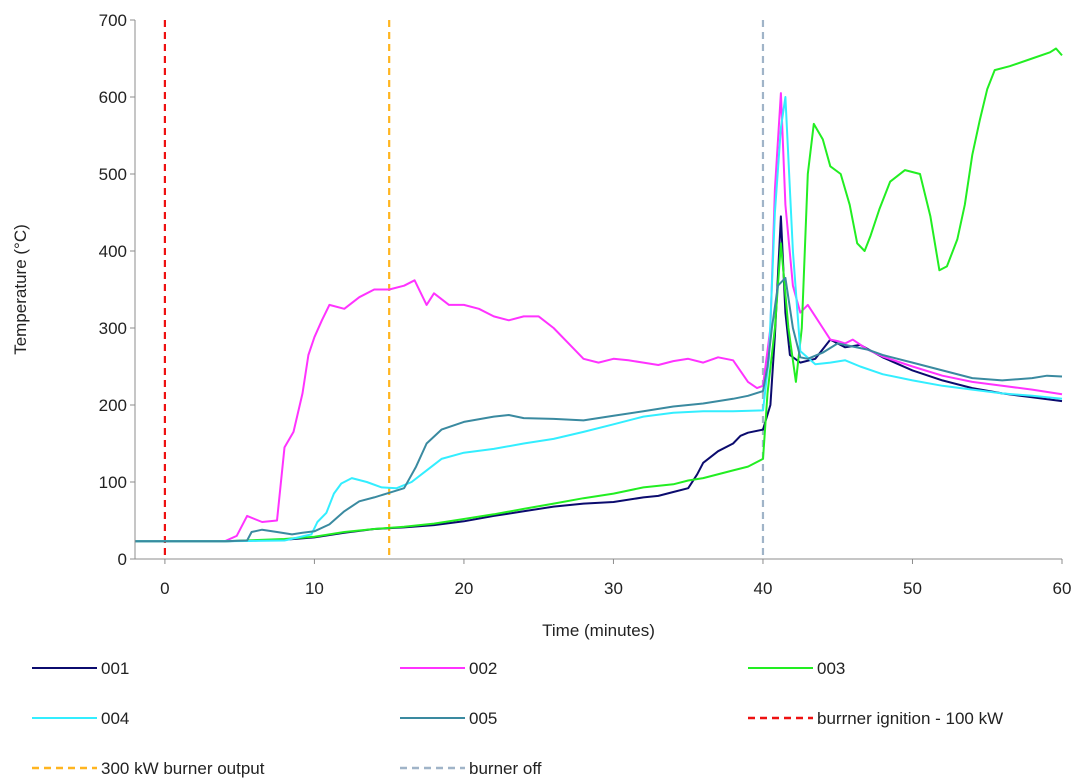 The height and width of the screenshot is (782, 1086). I want to click on y-tick-label: 300, so click(113, 328).